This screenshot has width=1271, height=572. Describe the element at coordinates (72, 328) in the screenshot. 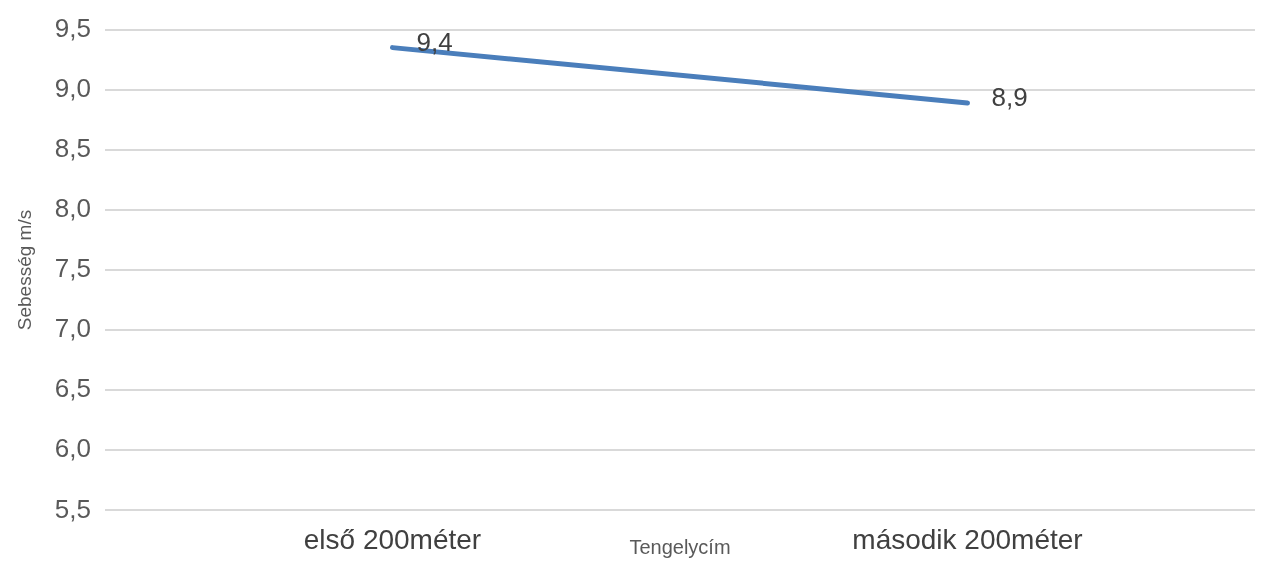

I see `y-tick-label: 7,0` at that location.